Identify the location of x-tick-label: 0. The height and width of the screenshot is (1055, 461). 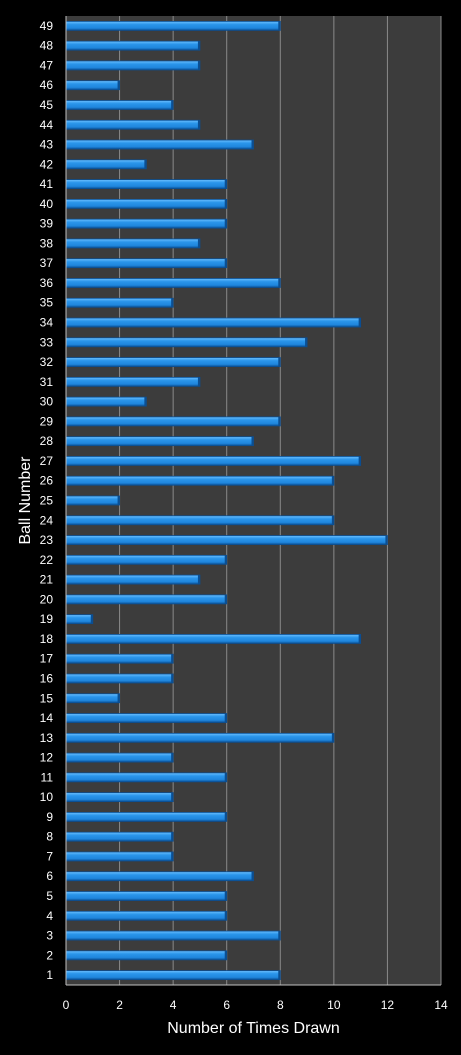
(66, 1005).